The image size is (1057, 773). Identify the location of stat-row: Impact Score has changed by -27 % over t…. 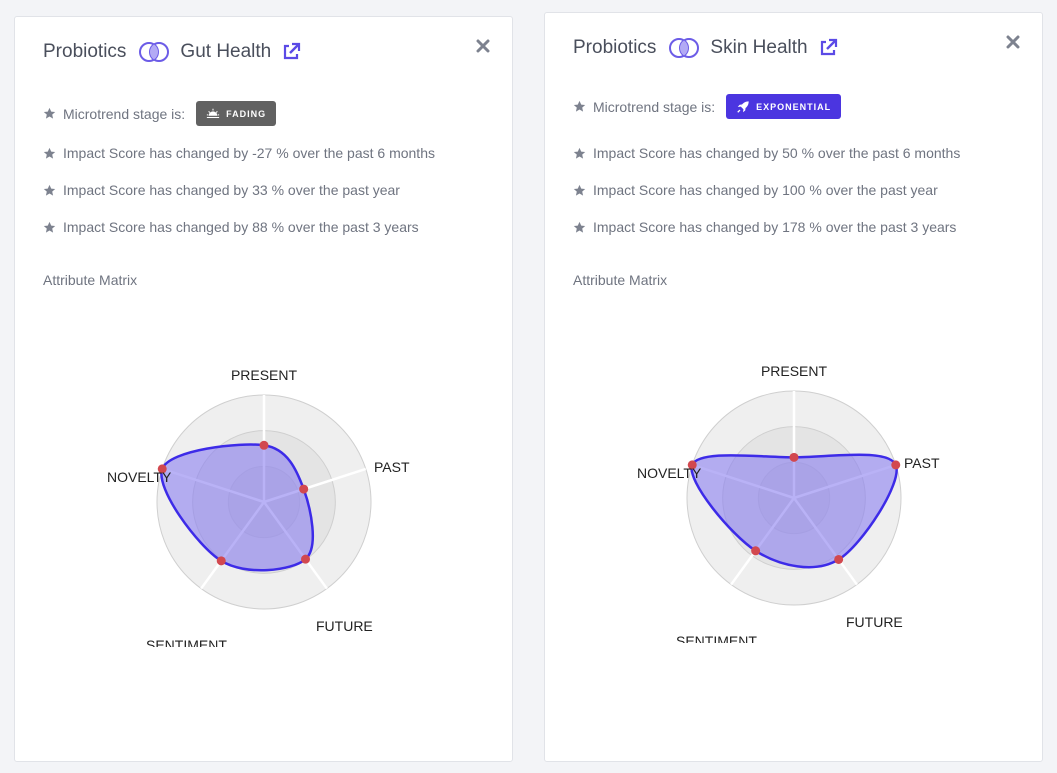
(239, 153).